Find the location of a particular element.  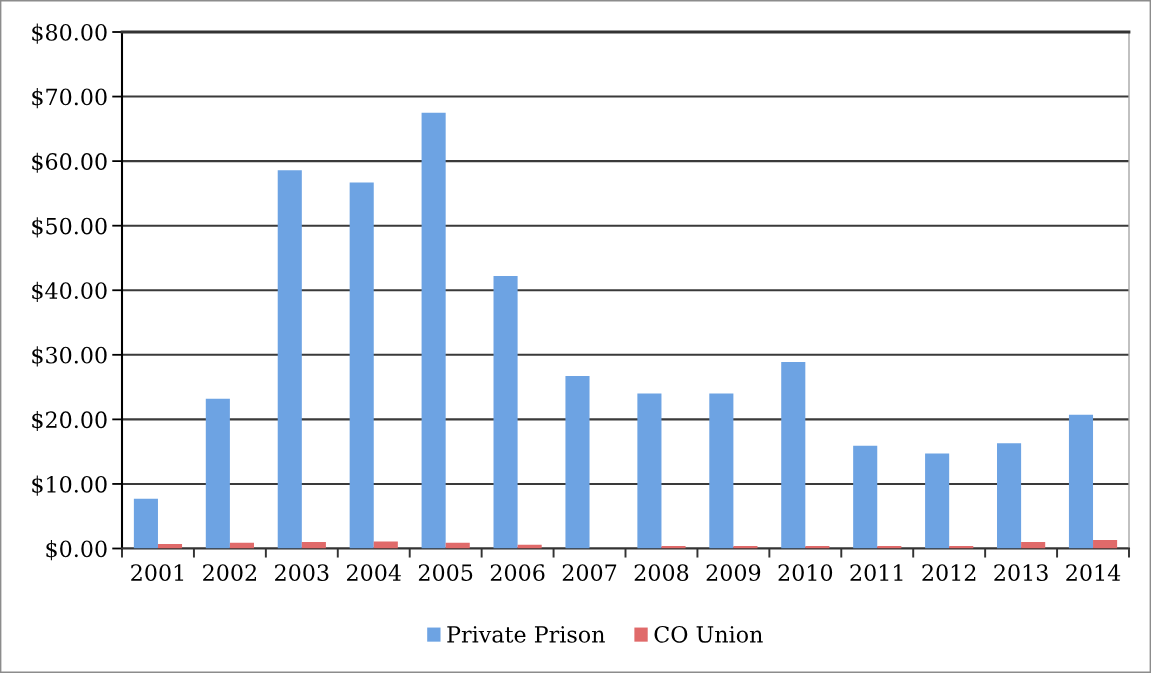

y-tick-label: $80.00 is located at coordinates (69, 33).